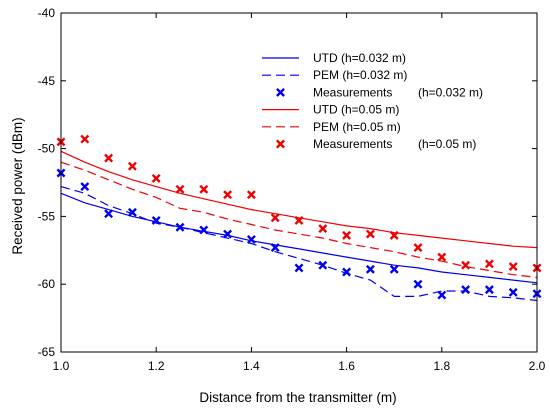 Image resolution: width=550 pixels, height=414 pixels. I want to click on legend-group-note: (h=0.05 m), so click(447, 144).